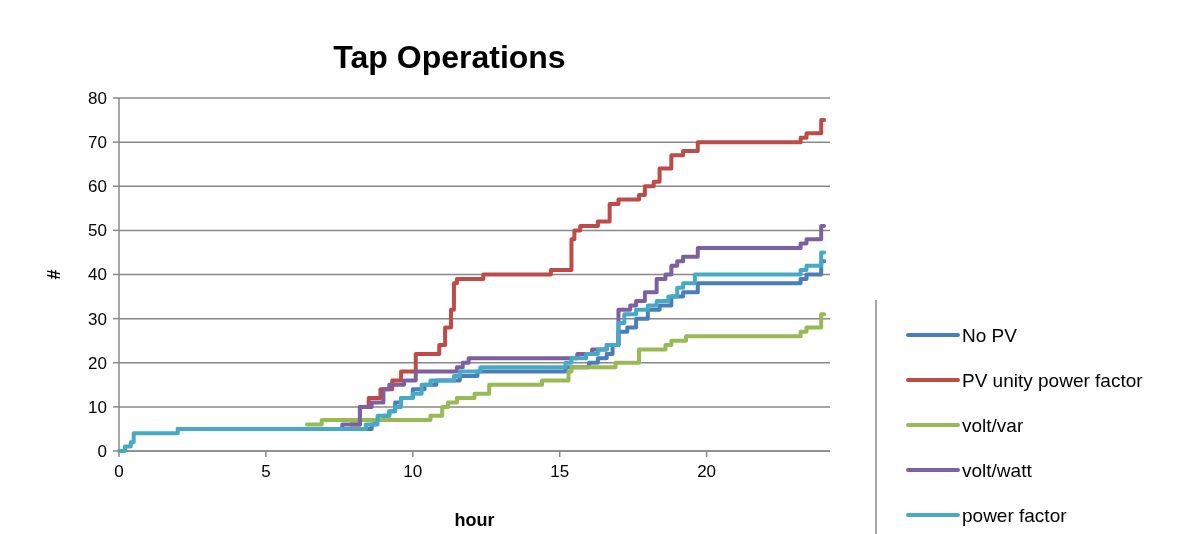 The height and width of the screenshot is (534, 1202). Describe the element at coordinates (54, 274) in the screenshot. I see `y-axis-title: #` at that location.